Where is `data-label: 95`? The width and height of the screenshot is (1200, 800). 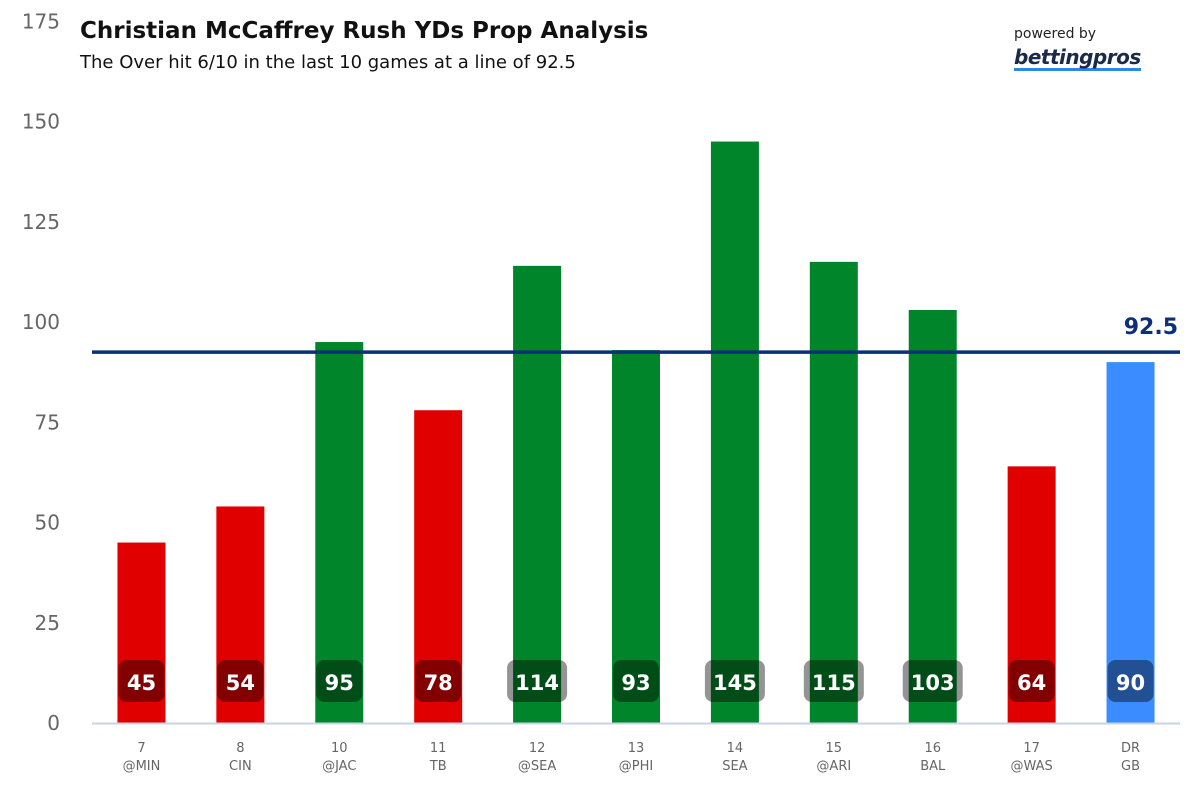
data-label: 95 is located at coordinates (339, 683).